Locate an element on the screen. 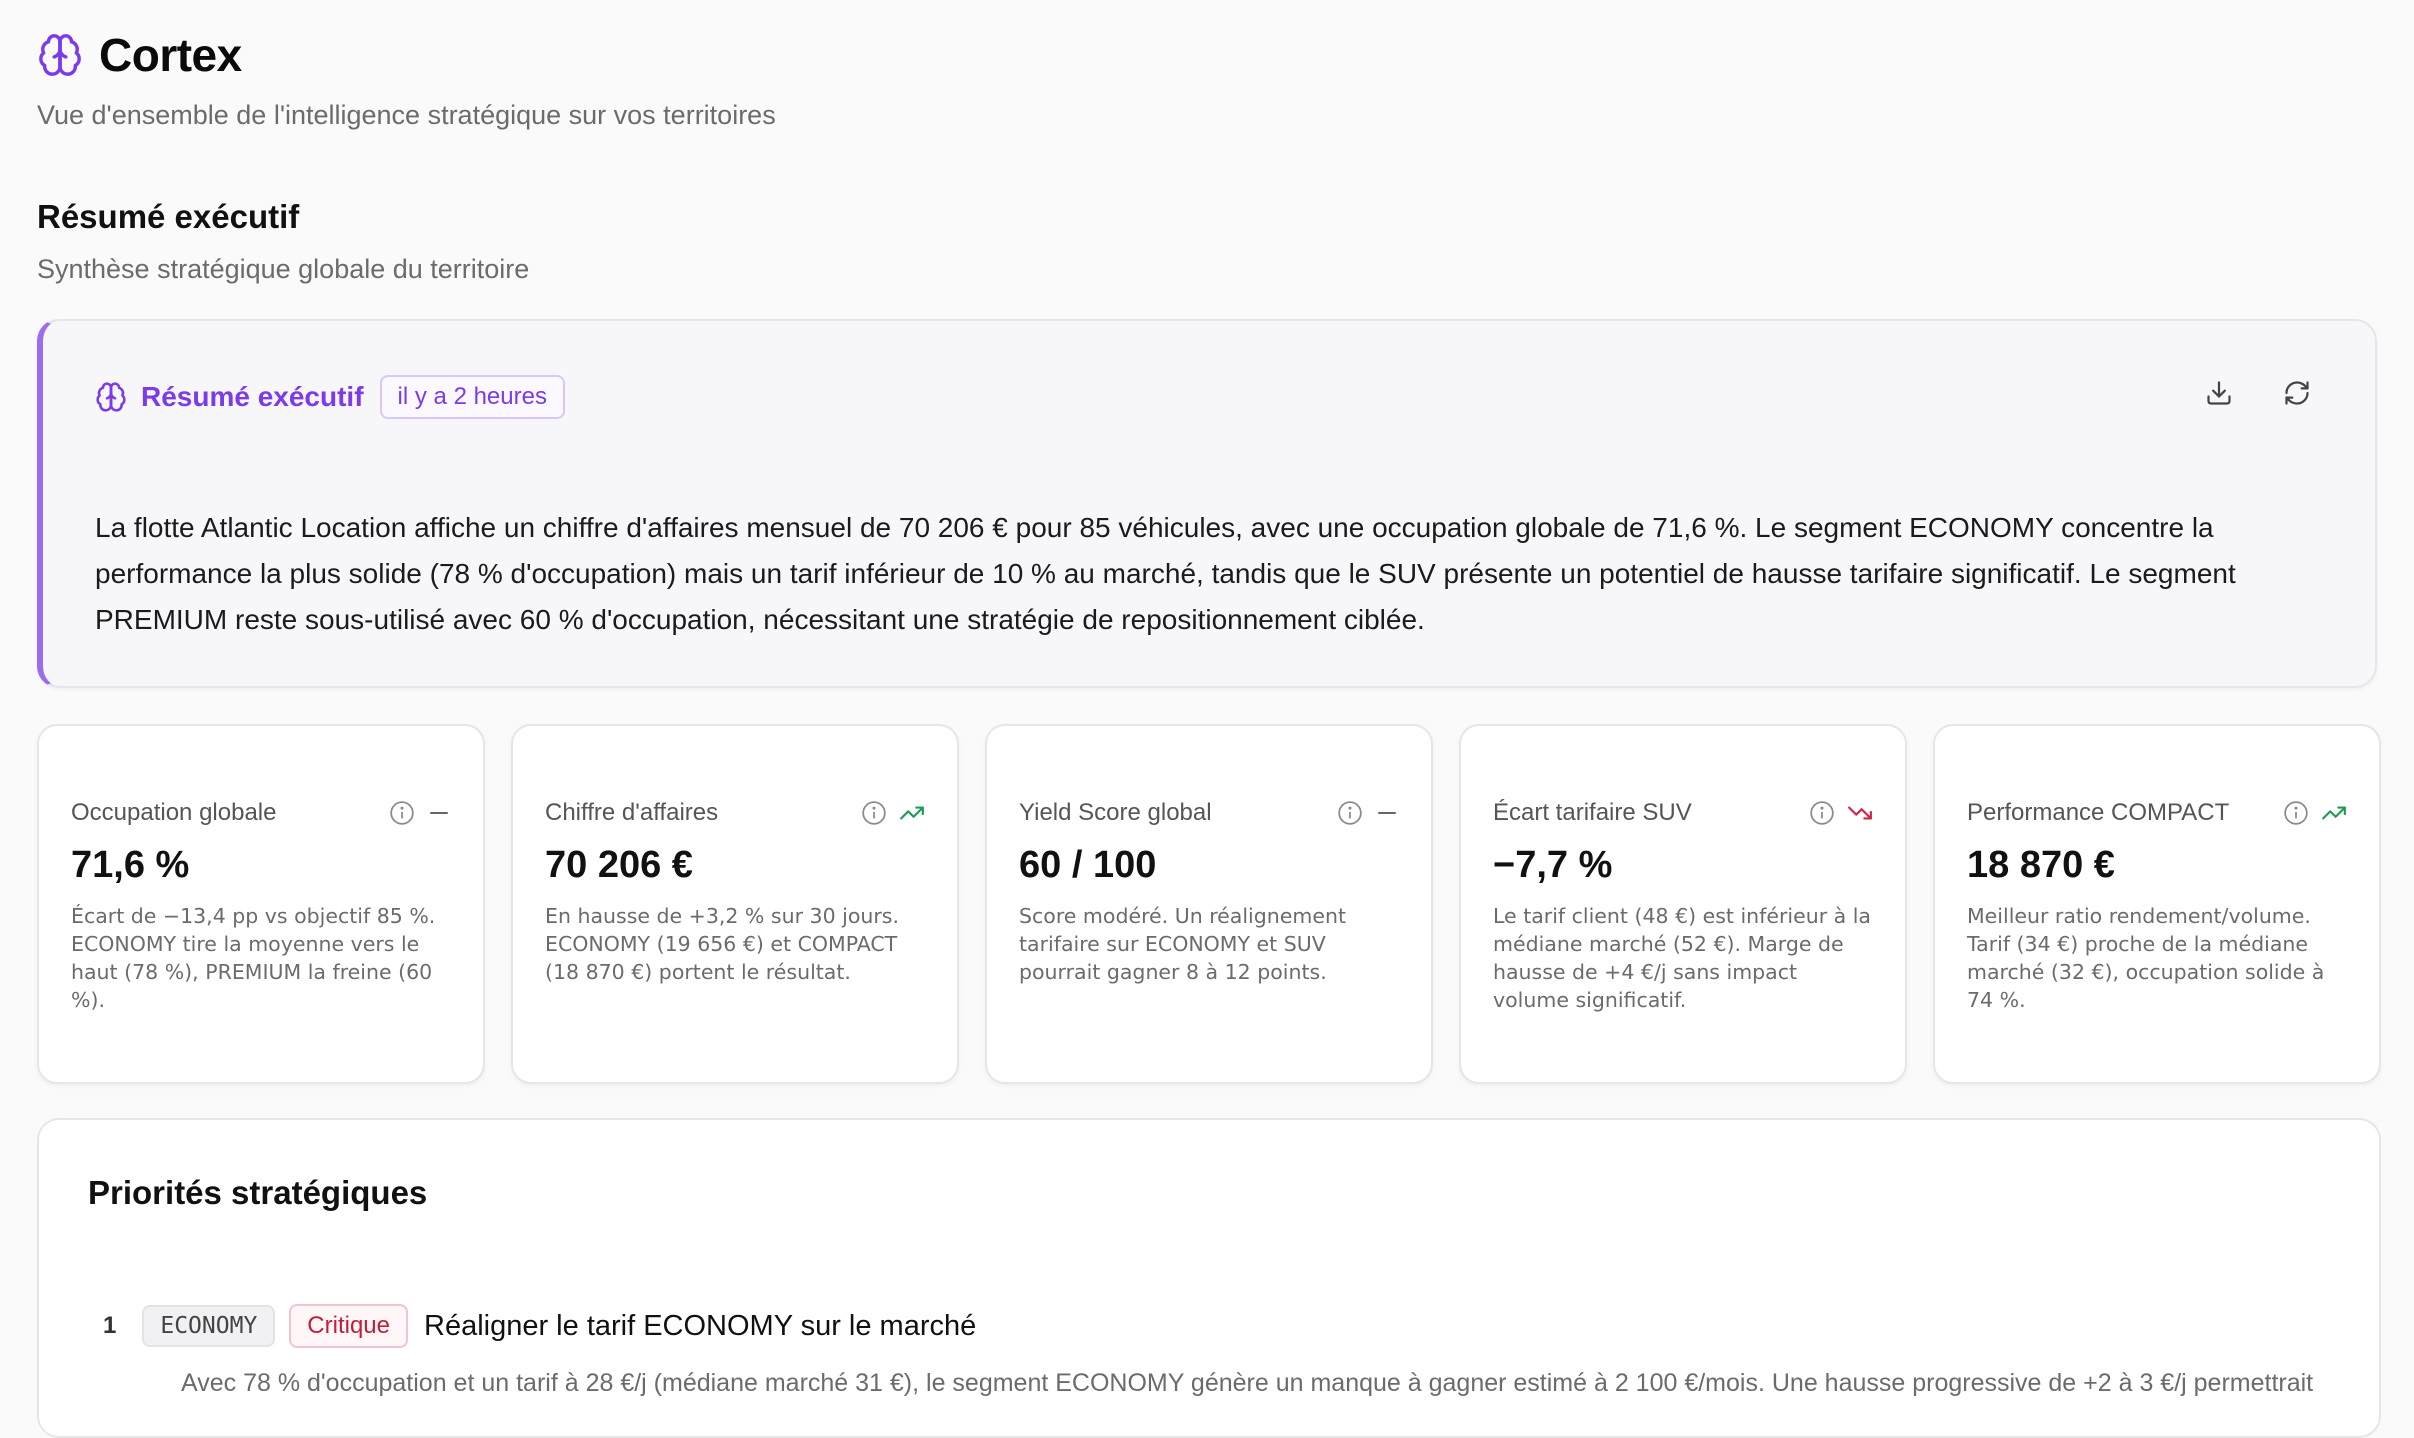 This screenshot has width=2414, height=1438. priority-title: Réaligner le tarif ECONOMY sur le marché is located at coordinates (700, 1325).